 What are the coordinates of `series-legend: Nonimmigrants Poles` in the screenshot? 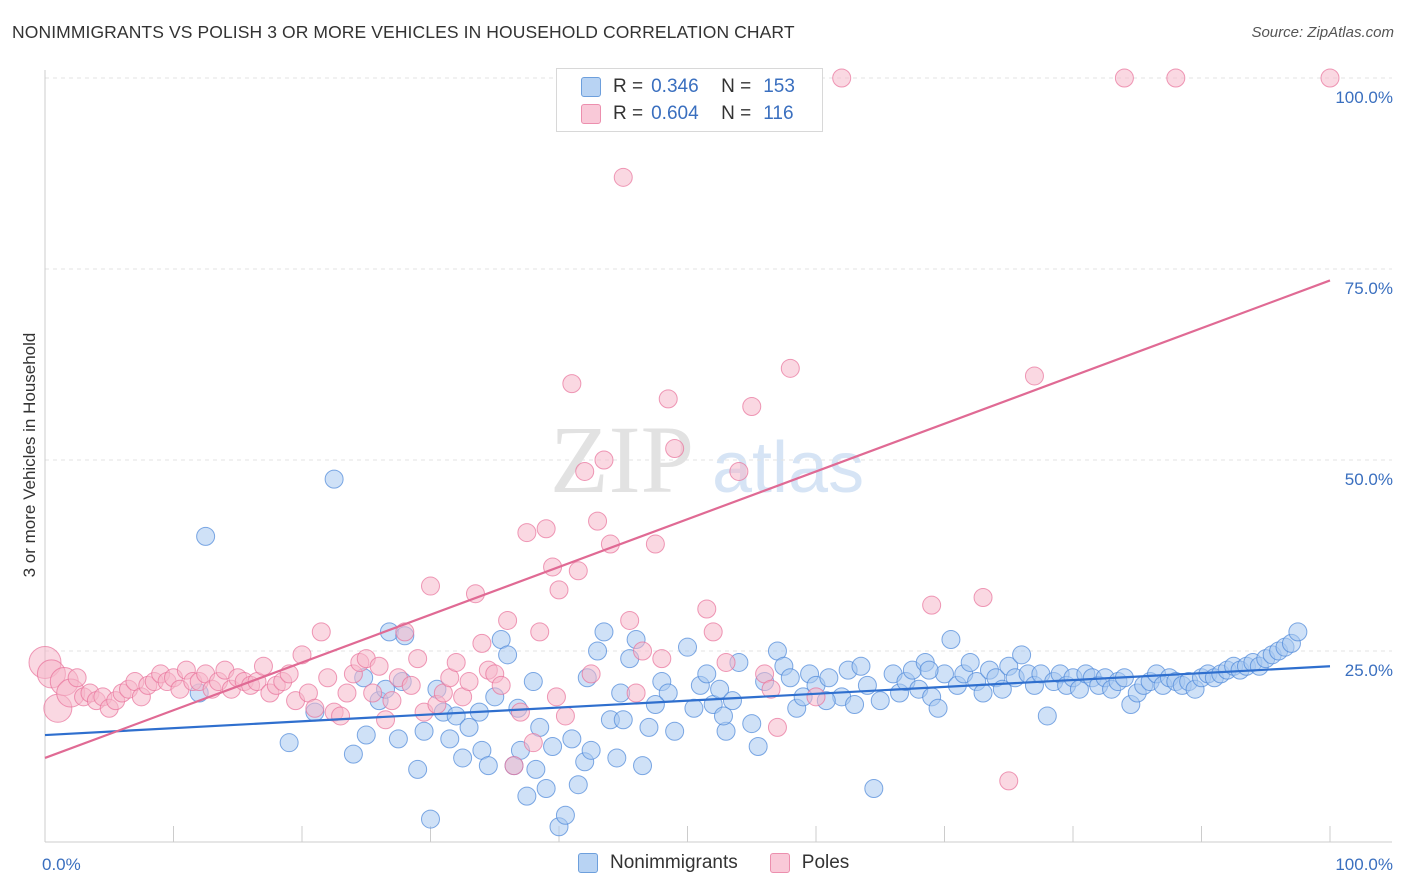 It's located at (729, 863).